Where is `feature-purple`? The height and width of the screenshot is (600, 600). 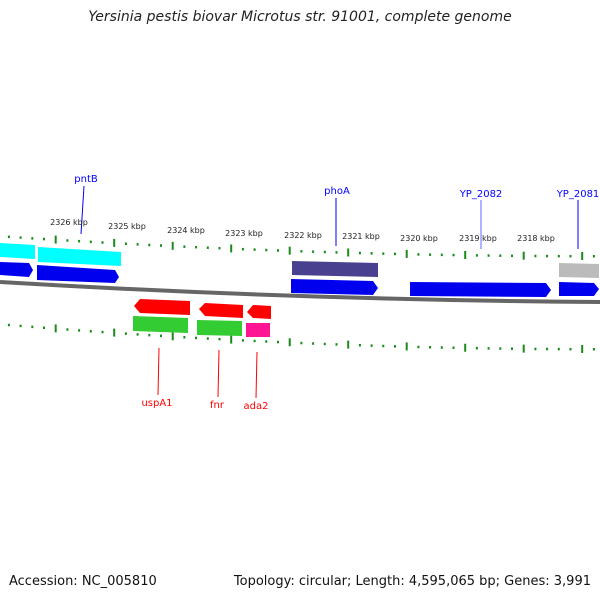 feature-purple is located at coordinates (335, 269).